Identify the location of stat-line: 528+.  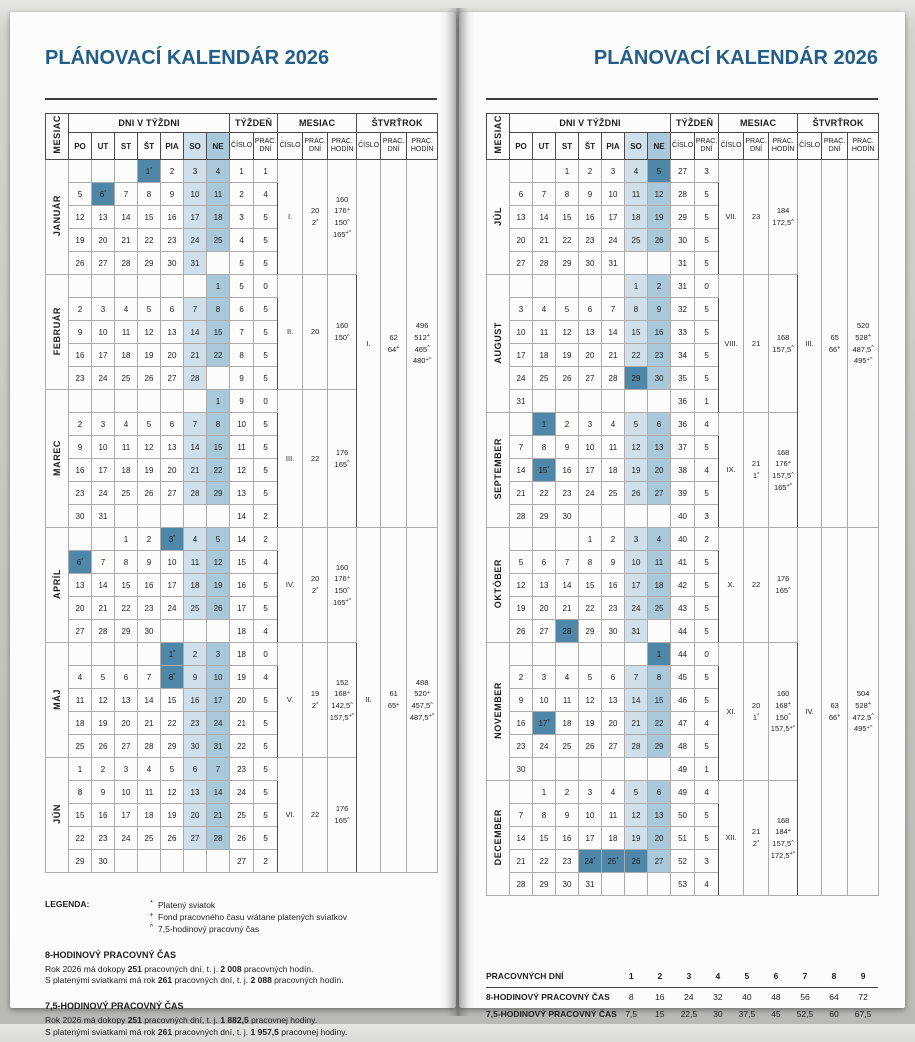
(863, 337).